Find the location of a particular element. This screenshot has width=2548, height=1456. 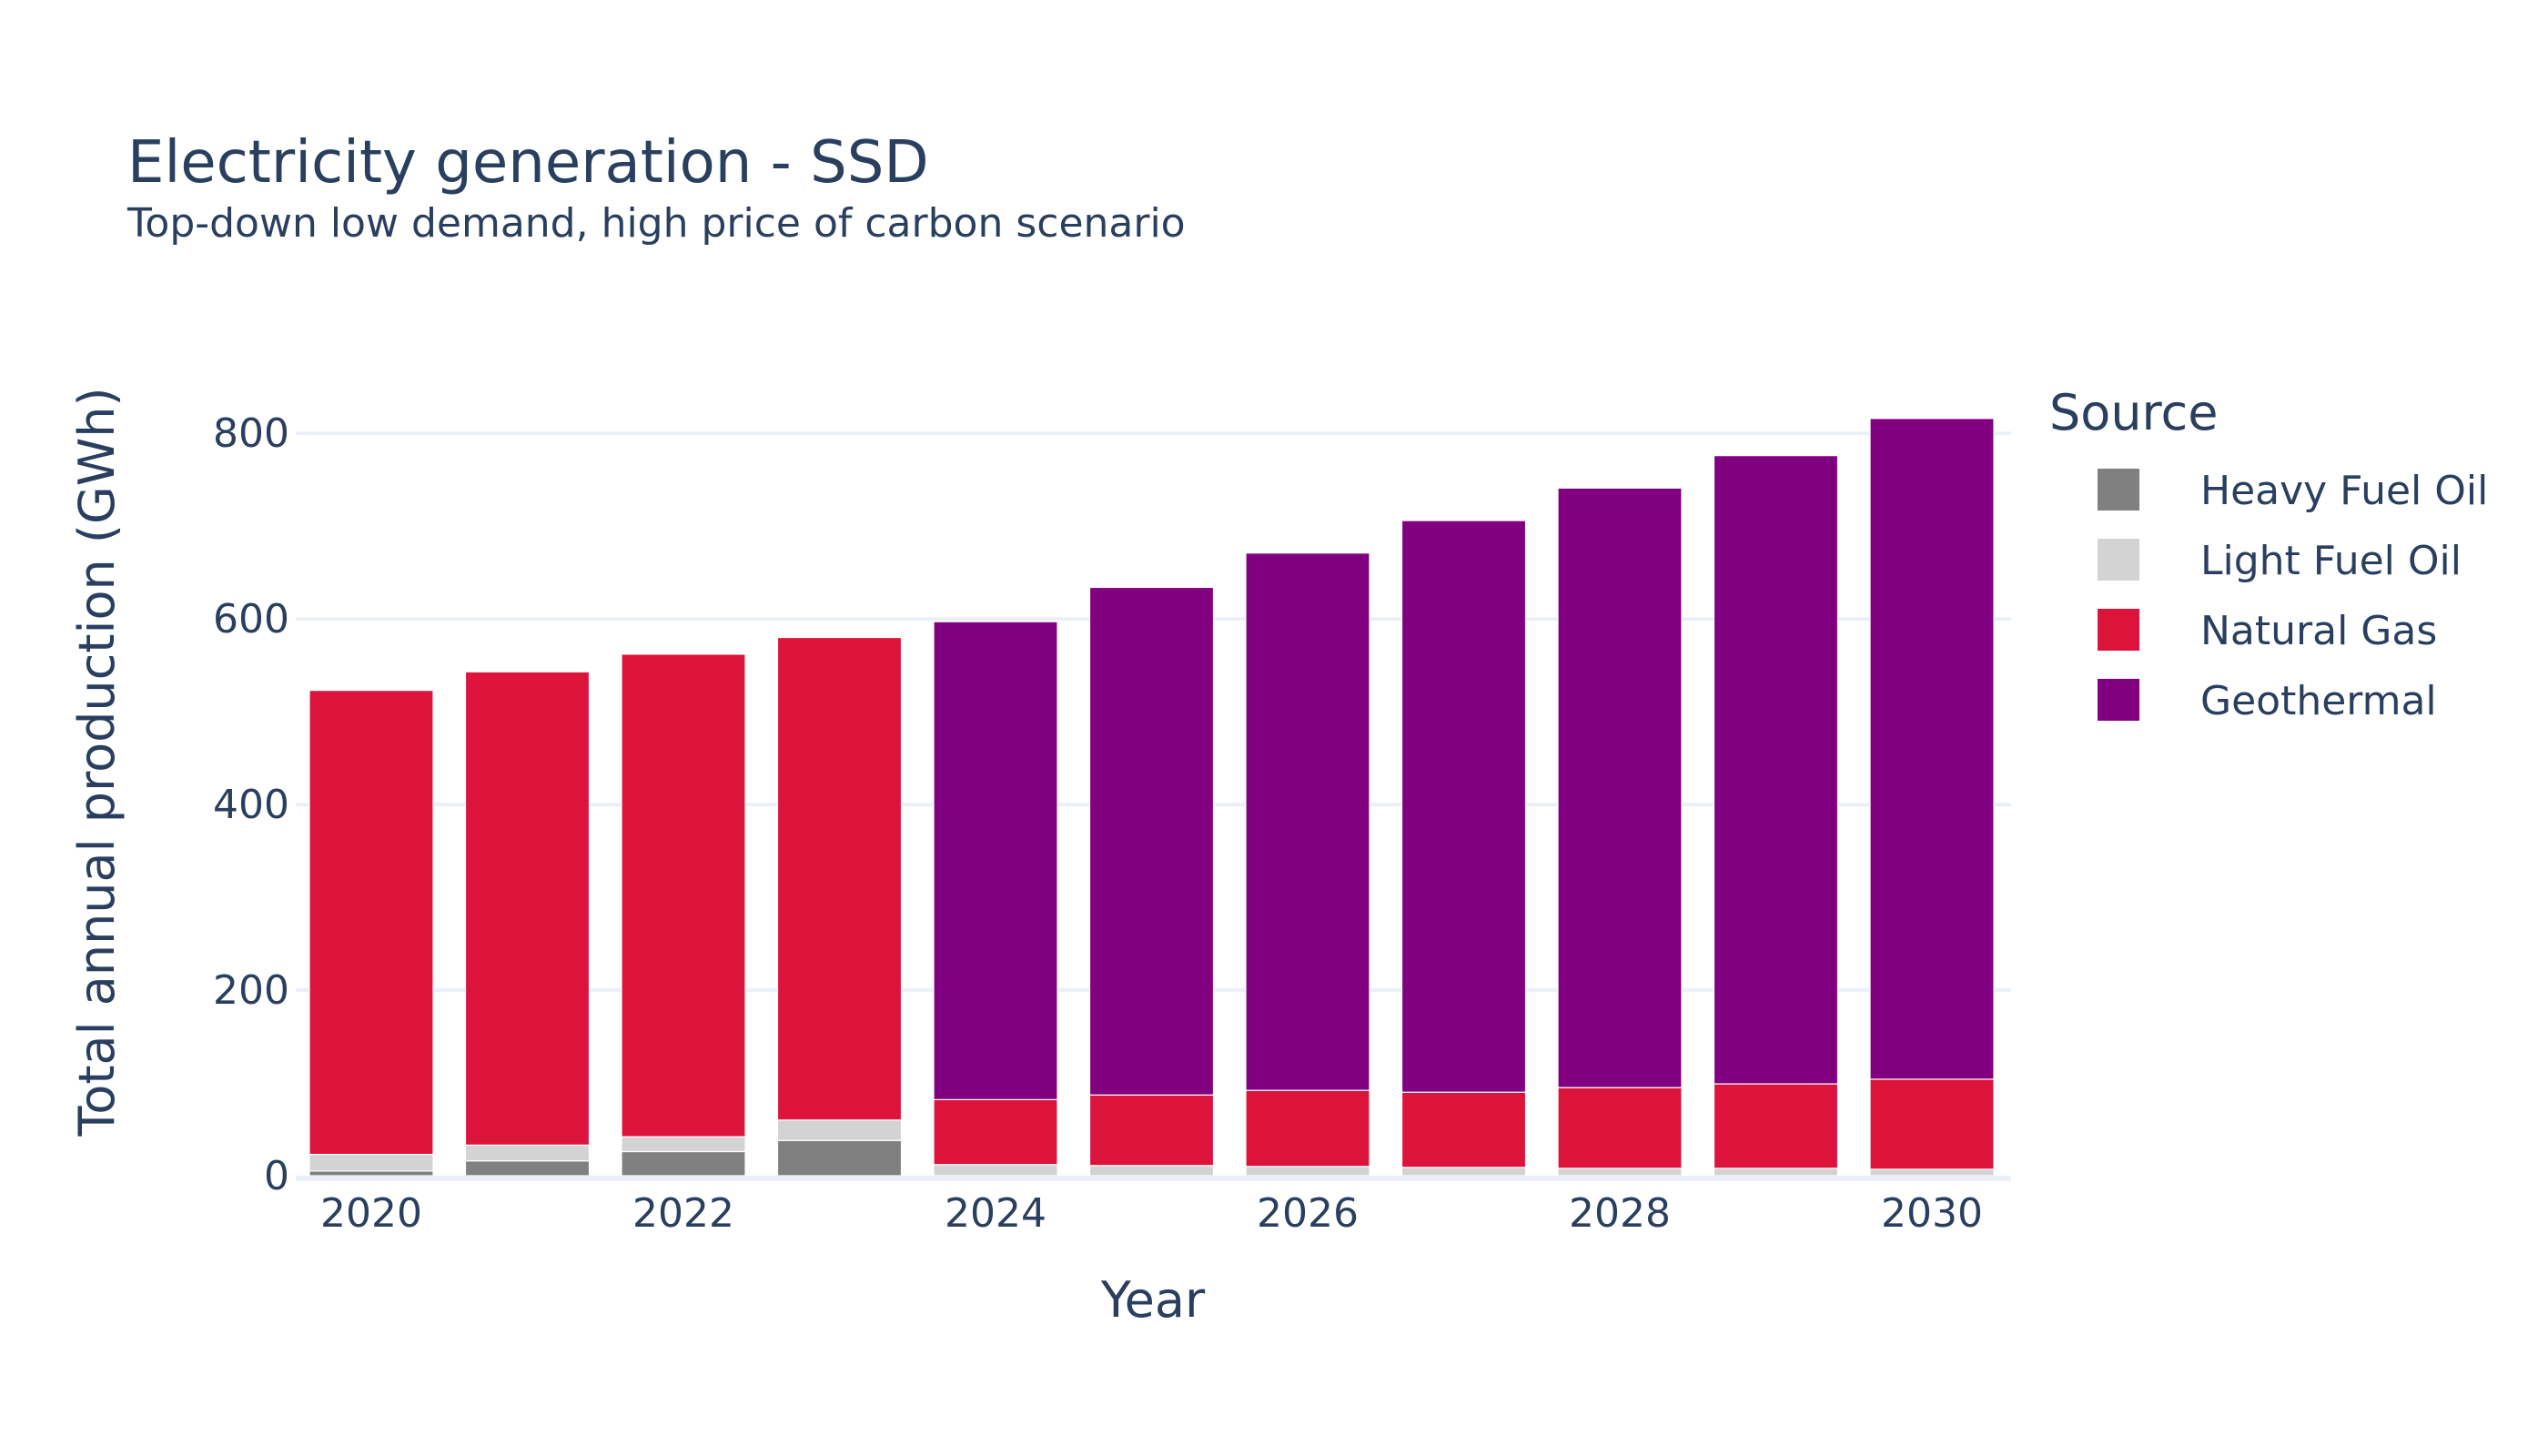

y-tick-label: 400 is located at coordinates (251, 805).